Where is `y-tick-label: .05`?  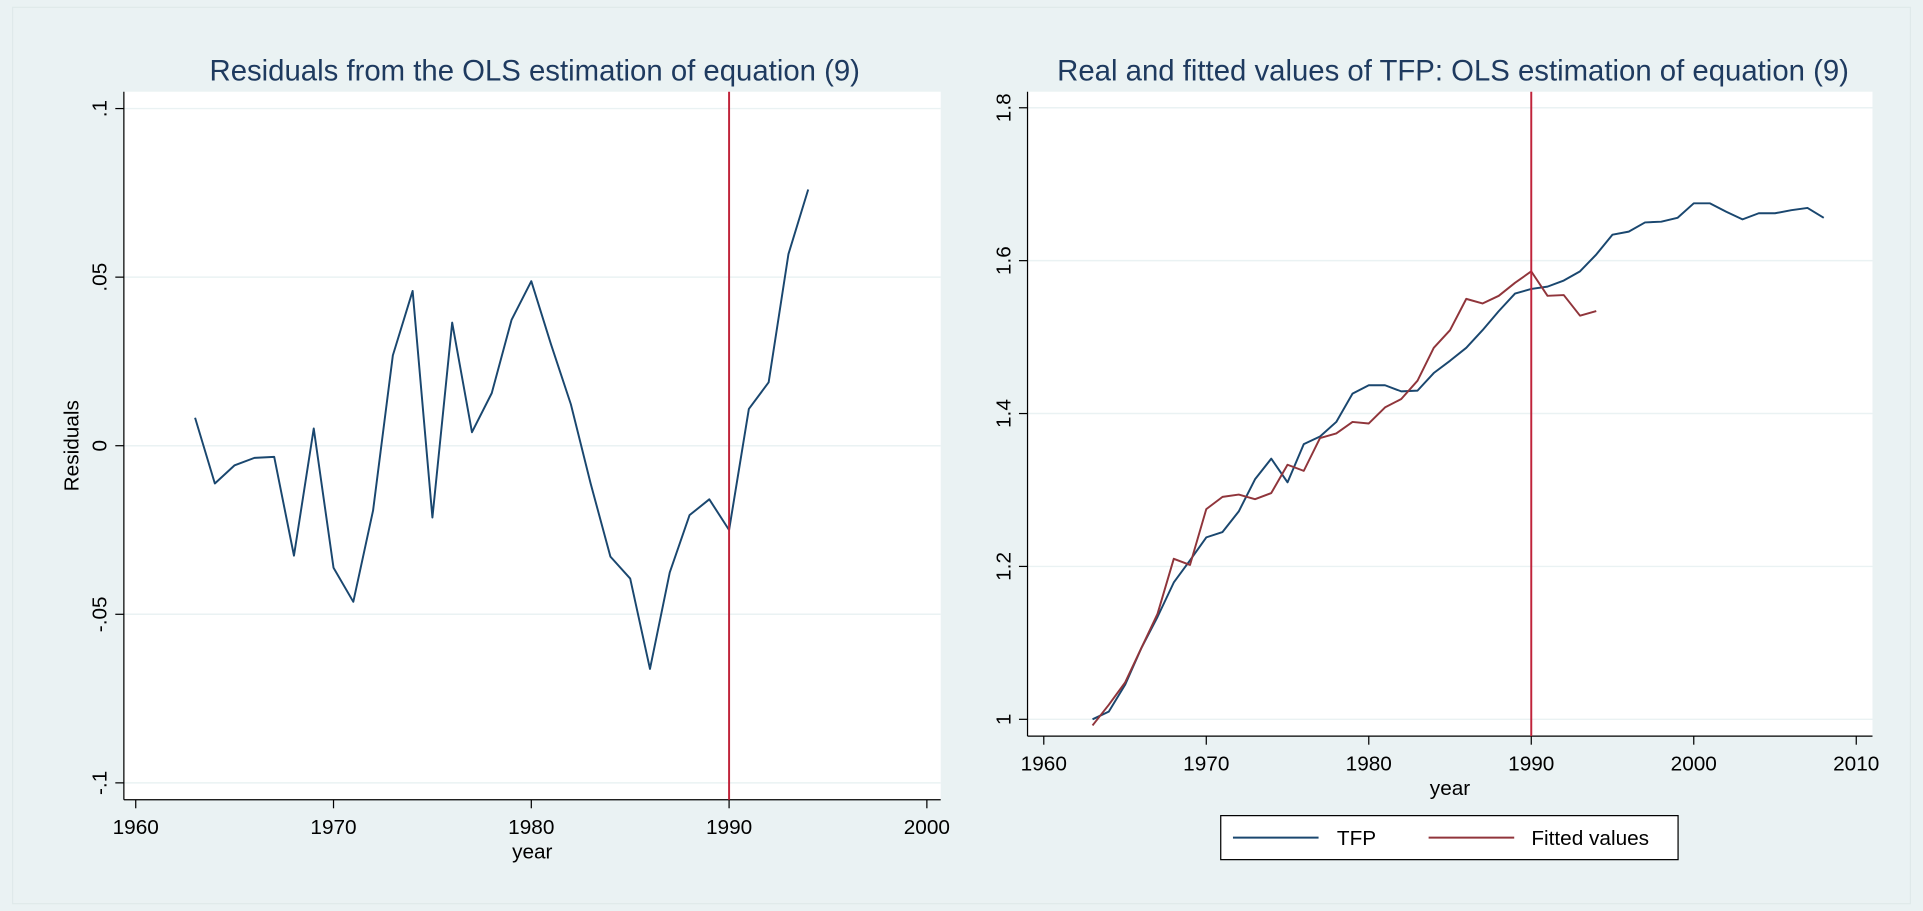
y-tick-label: .05 is located at coordinates (100, 277).